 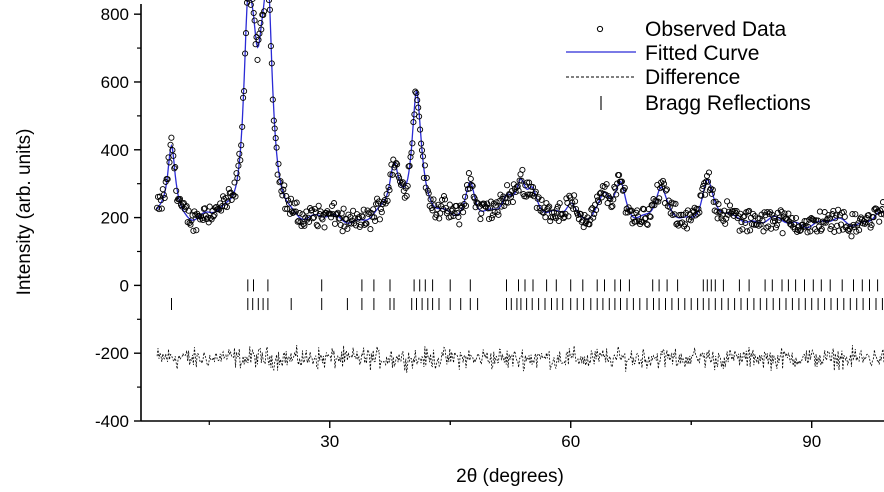 What do you see at coordinates (570, 441) in the screenshot?
I see `x-tick-label: 60` at bounding box center [570, 441].